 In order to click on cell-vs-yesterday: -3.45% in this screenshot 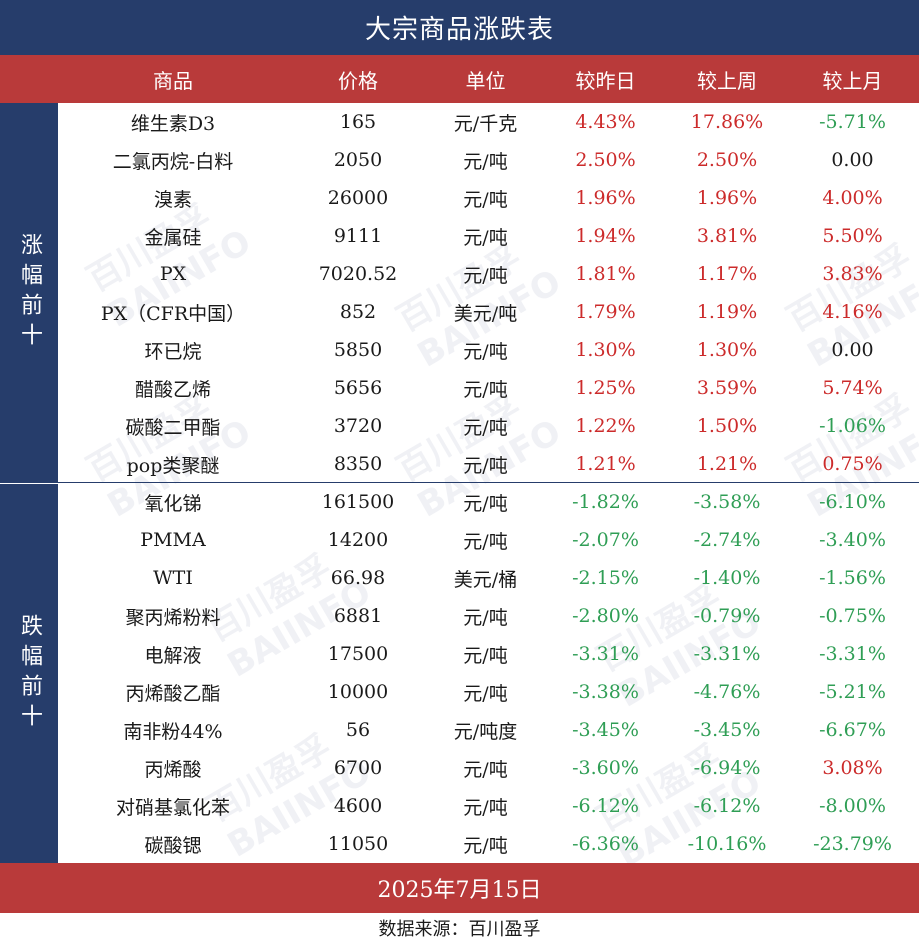, I will do `click(605, 730)`.